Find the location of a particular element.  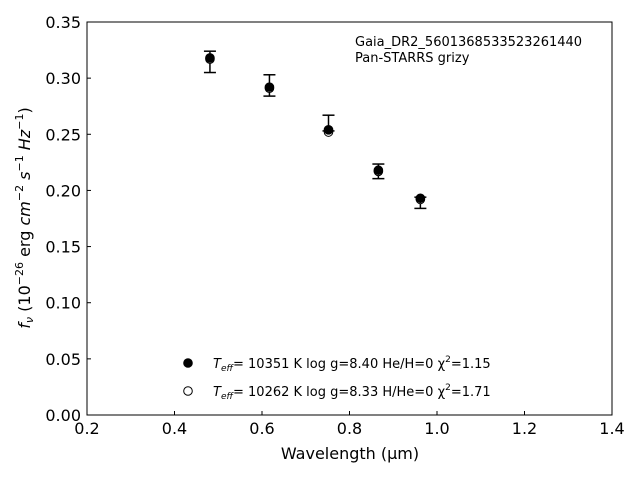

x-tick-label: 0.2 is located at coordinates (86, 428).